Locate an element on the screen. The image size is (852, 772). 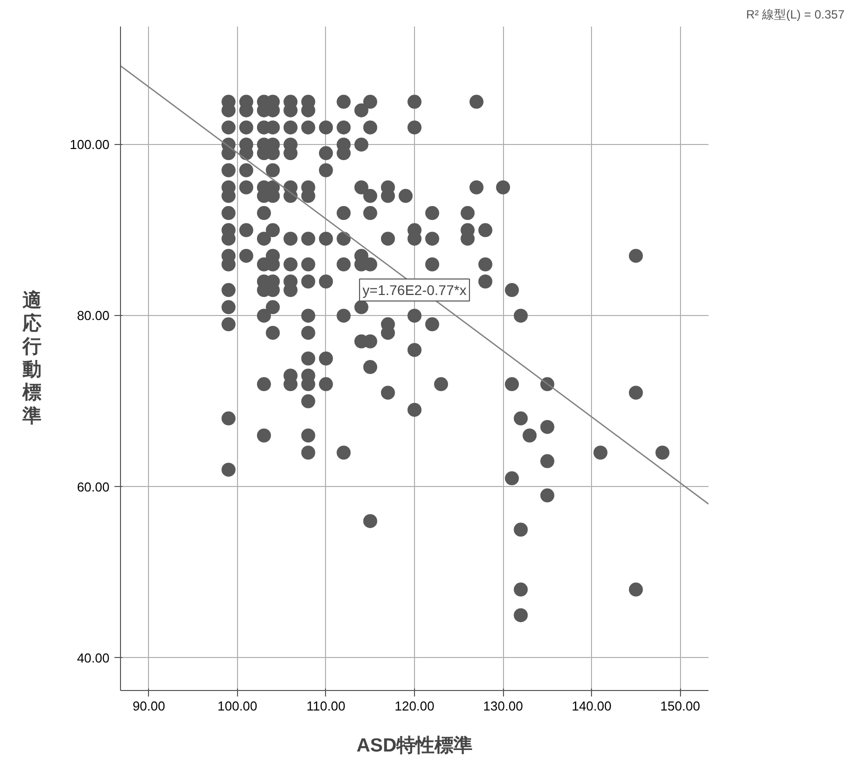
x-axis-title: ASD特性標準 is located at coordinates (414, 745).